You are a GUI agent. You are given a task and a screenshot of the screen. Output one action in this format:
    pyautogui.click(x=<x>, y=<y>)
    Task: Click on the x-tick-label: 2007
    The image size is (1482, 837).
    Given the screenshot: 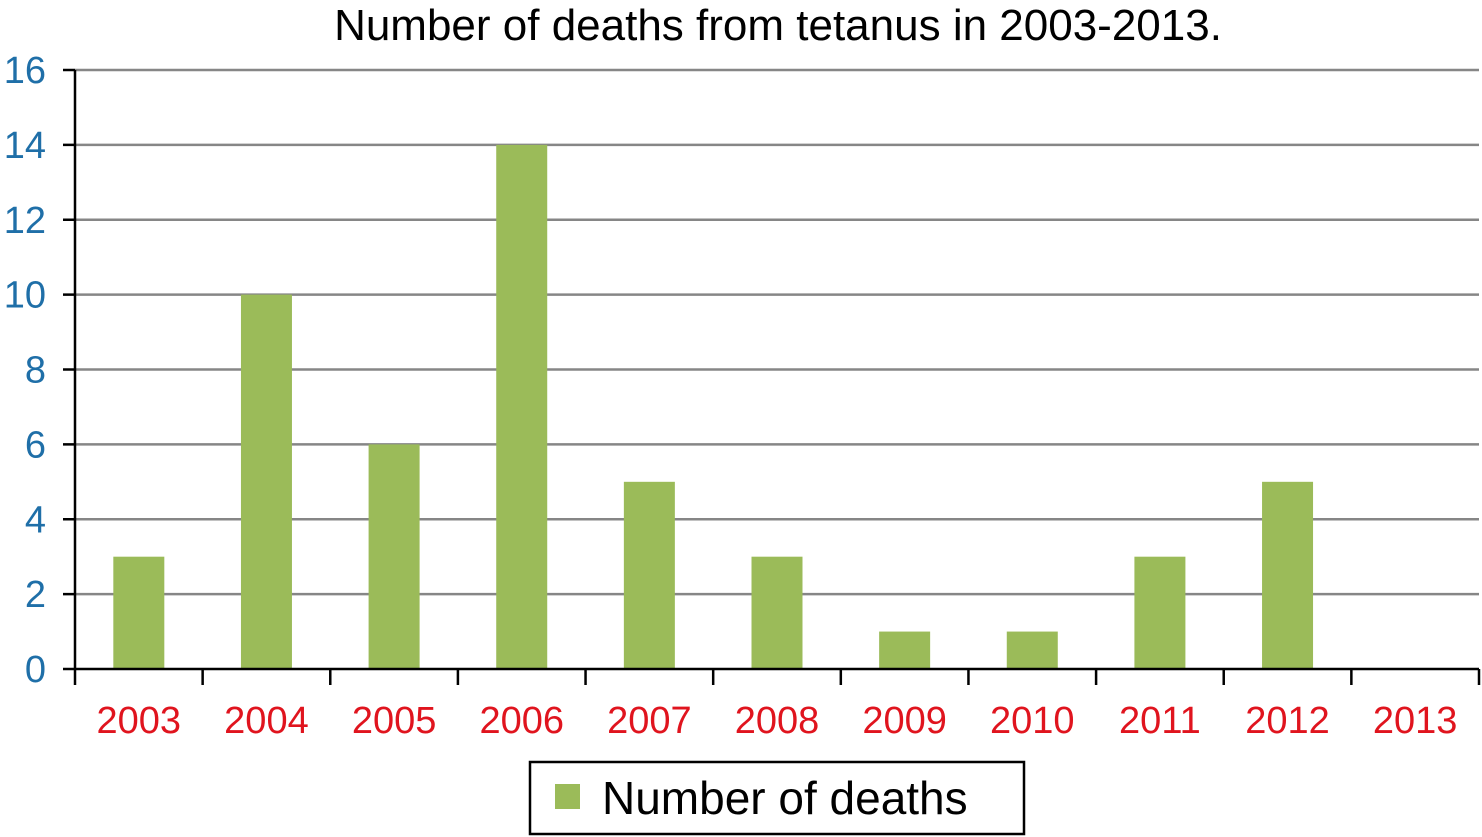 What is the action you would take?
    pyautogui.click(x=649, y=721)
    